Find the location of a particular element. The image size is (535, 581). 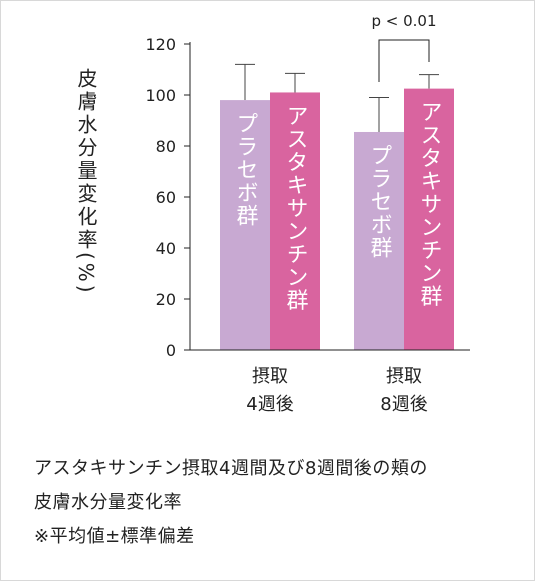

x-tick-label-line2: 4週後 is located at coordinates (269, 404).